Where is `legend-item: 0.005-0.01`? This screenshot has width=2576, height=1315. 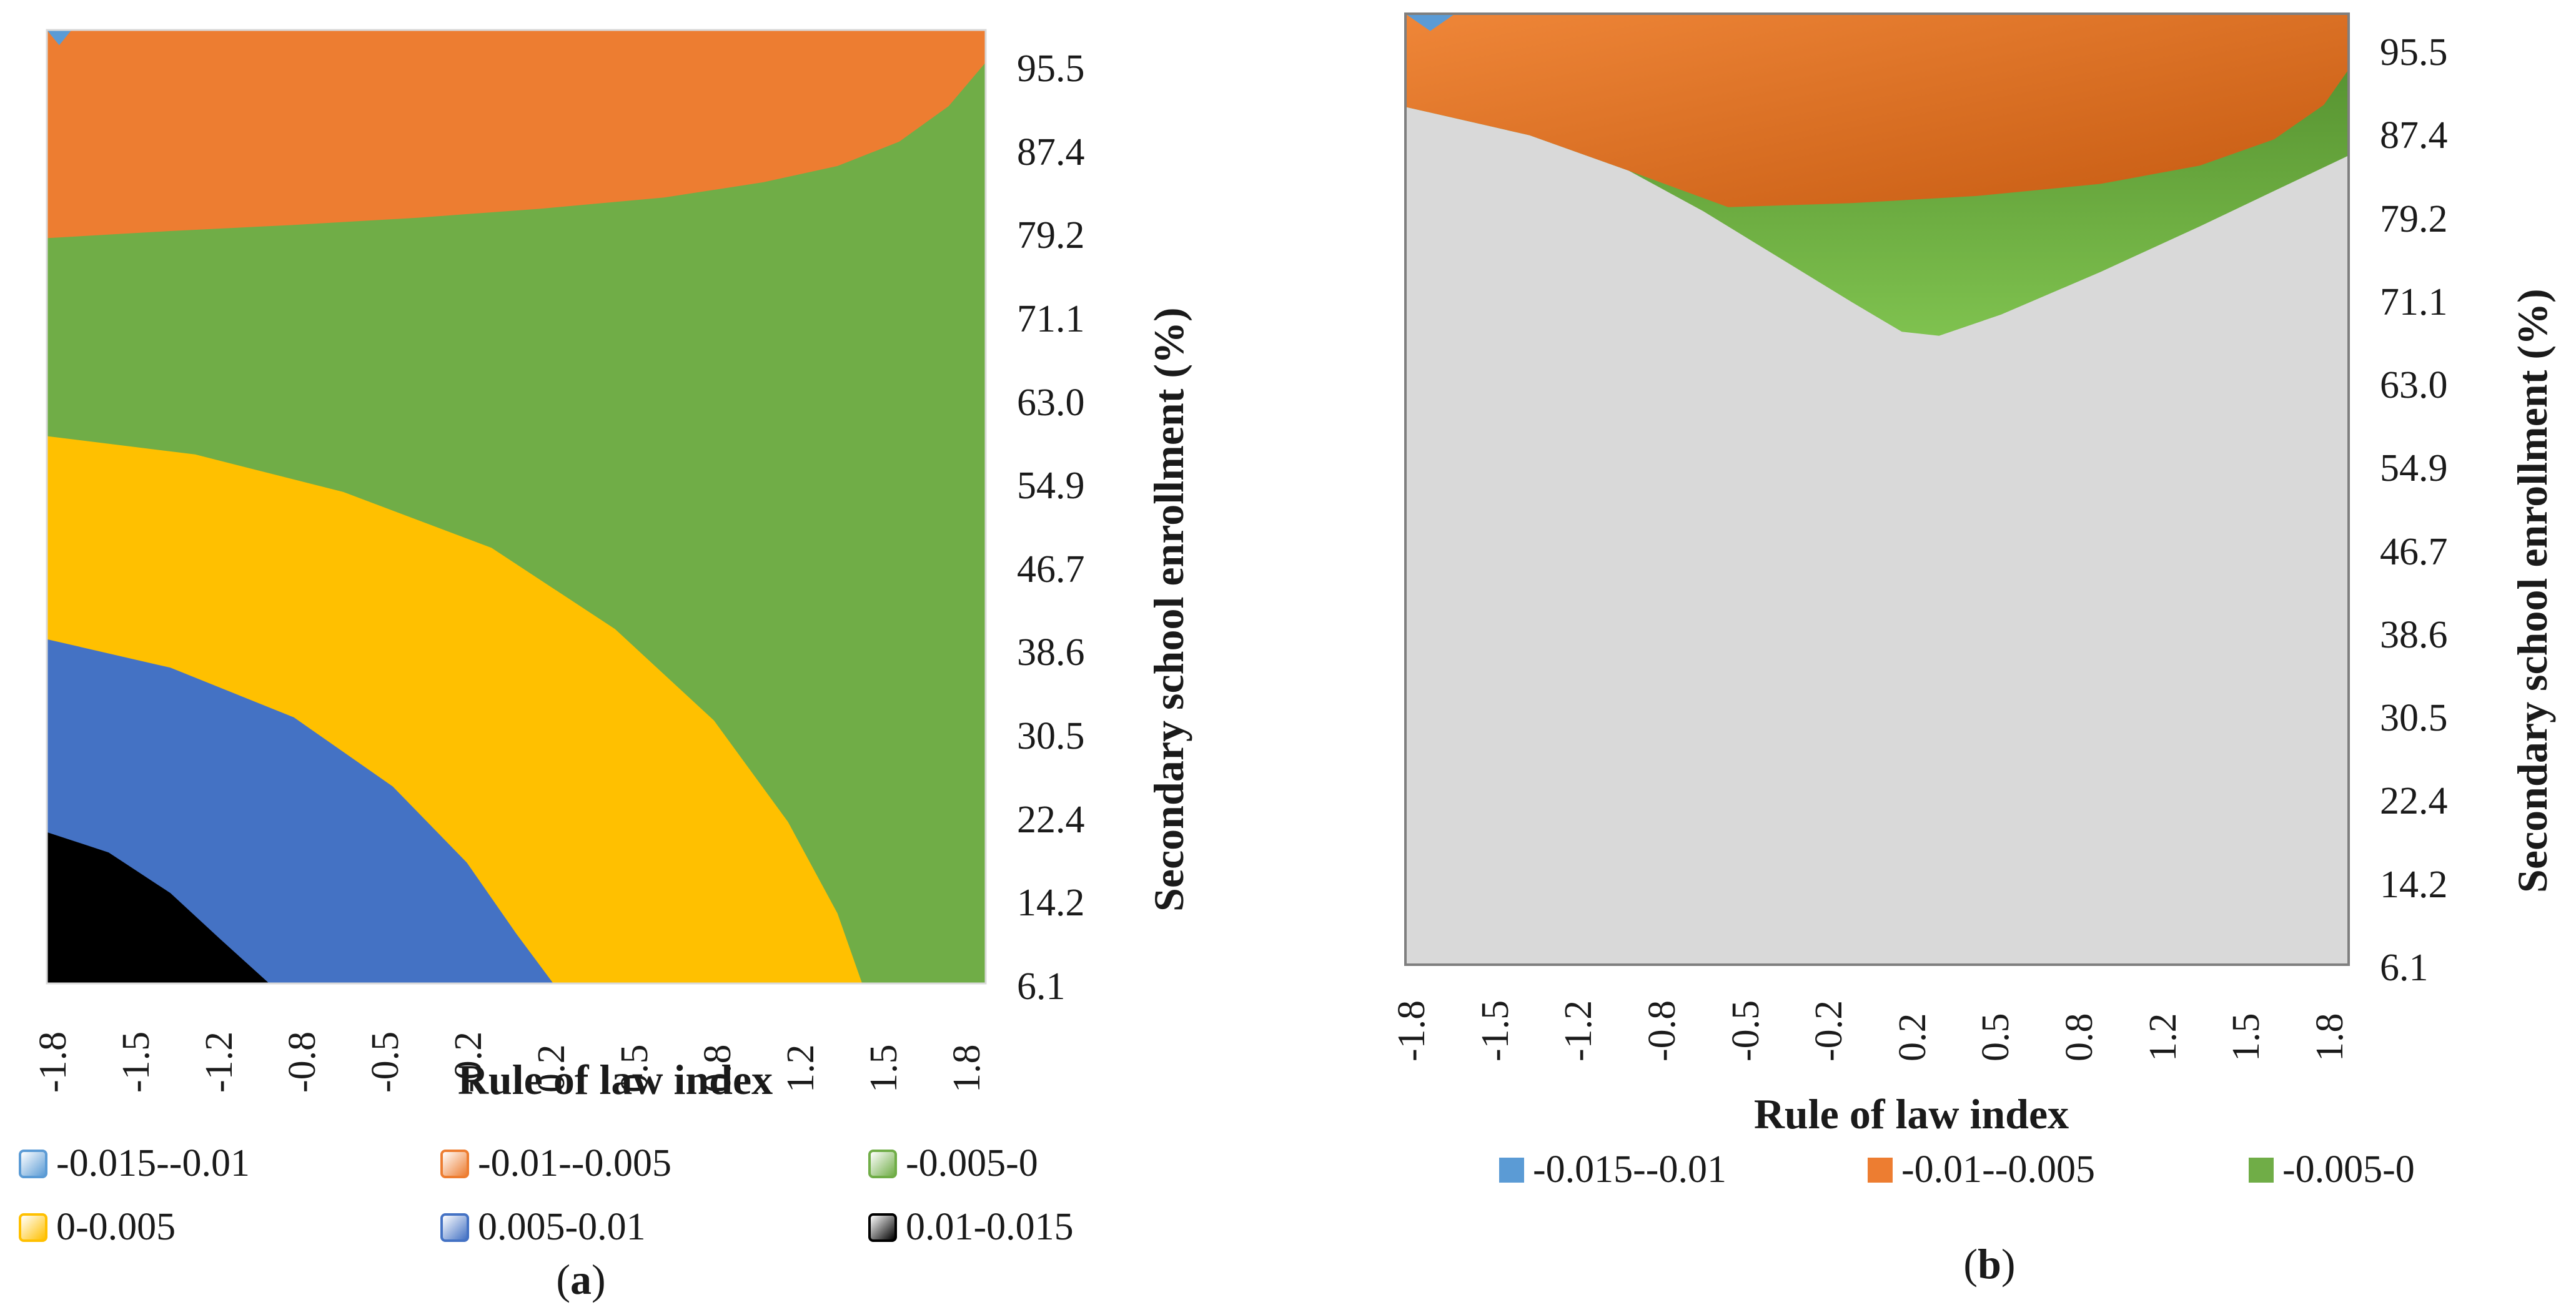
legend-item: 0.005-0.01 is located at coordinates (543, 1227).